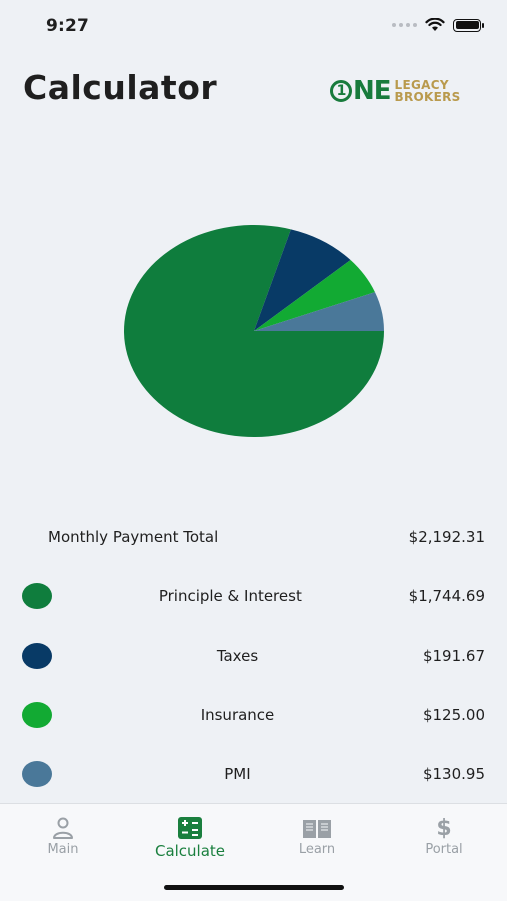 This screenshot has width=507, height=901. Describe the element at coordinates (37, 656) in the screenshot. I see `legend-dot-taxes` at that location.